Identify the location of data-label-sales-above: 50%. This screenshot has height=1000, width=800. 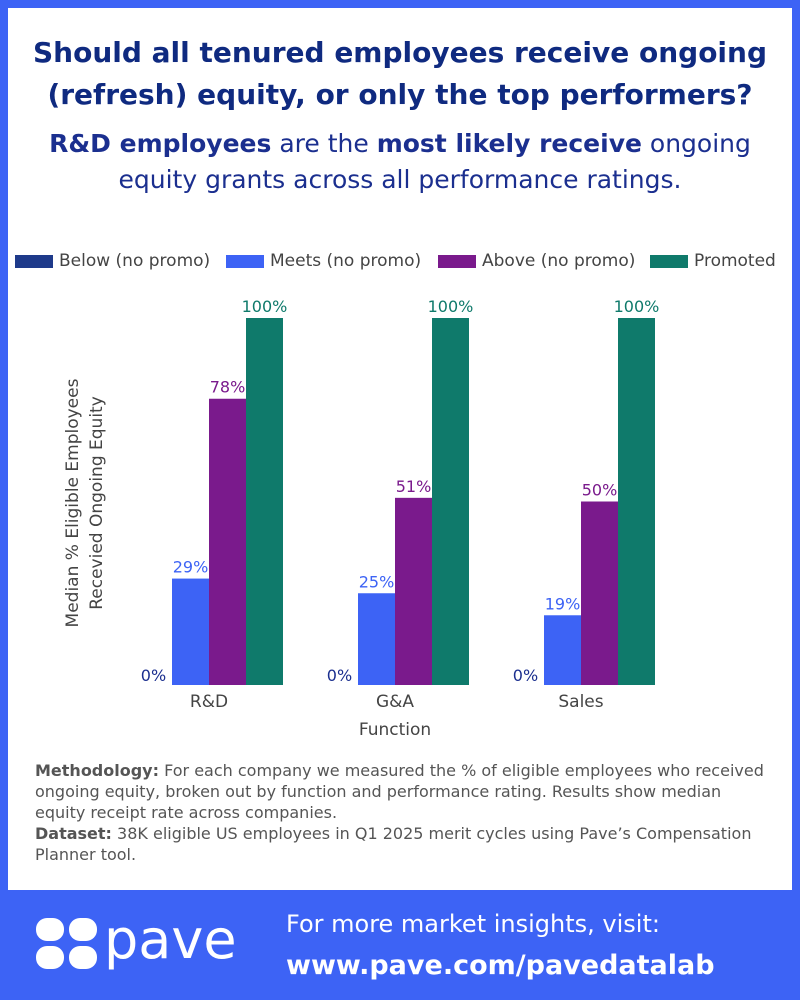
(600, 490).